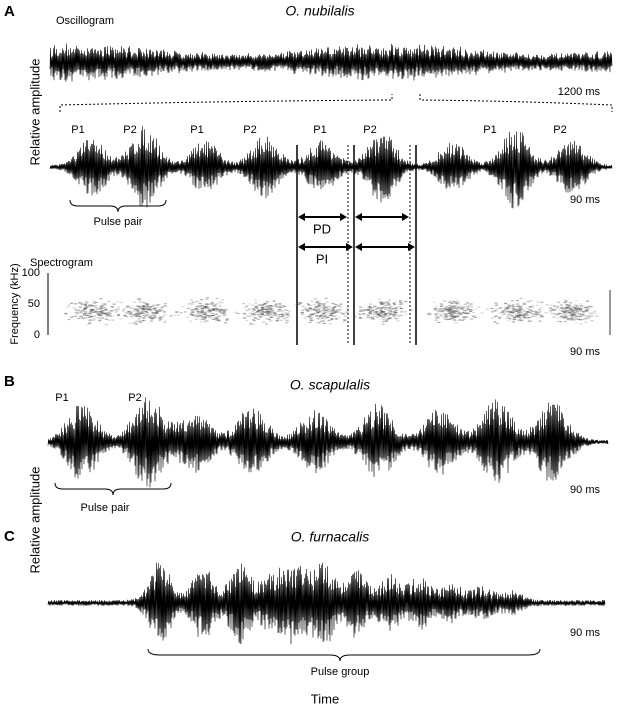  What do you see at coordinates (319, 11) in the screenshot?
I see `species-title: O. nubilalis` at bounding box center [319, 11].